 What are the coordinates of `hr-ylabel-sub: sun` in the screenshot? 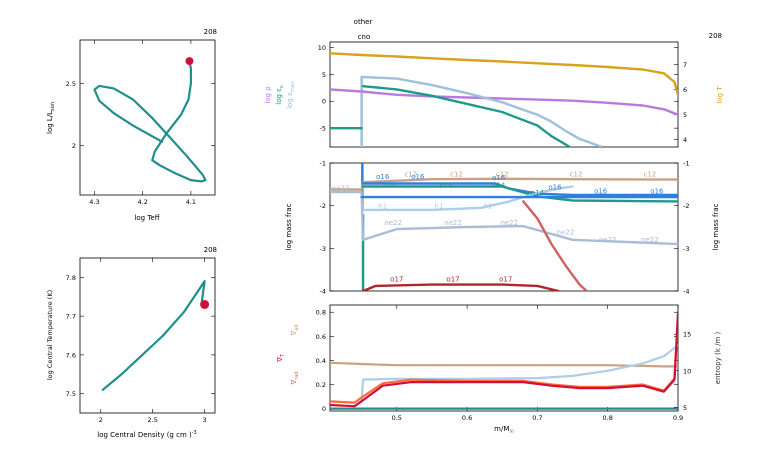 It's located at (53, 106).